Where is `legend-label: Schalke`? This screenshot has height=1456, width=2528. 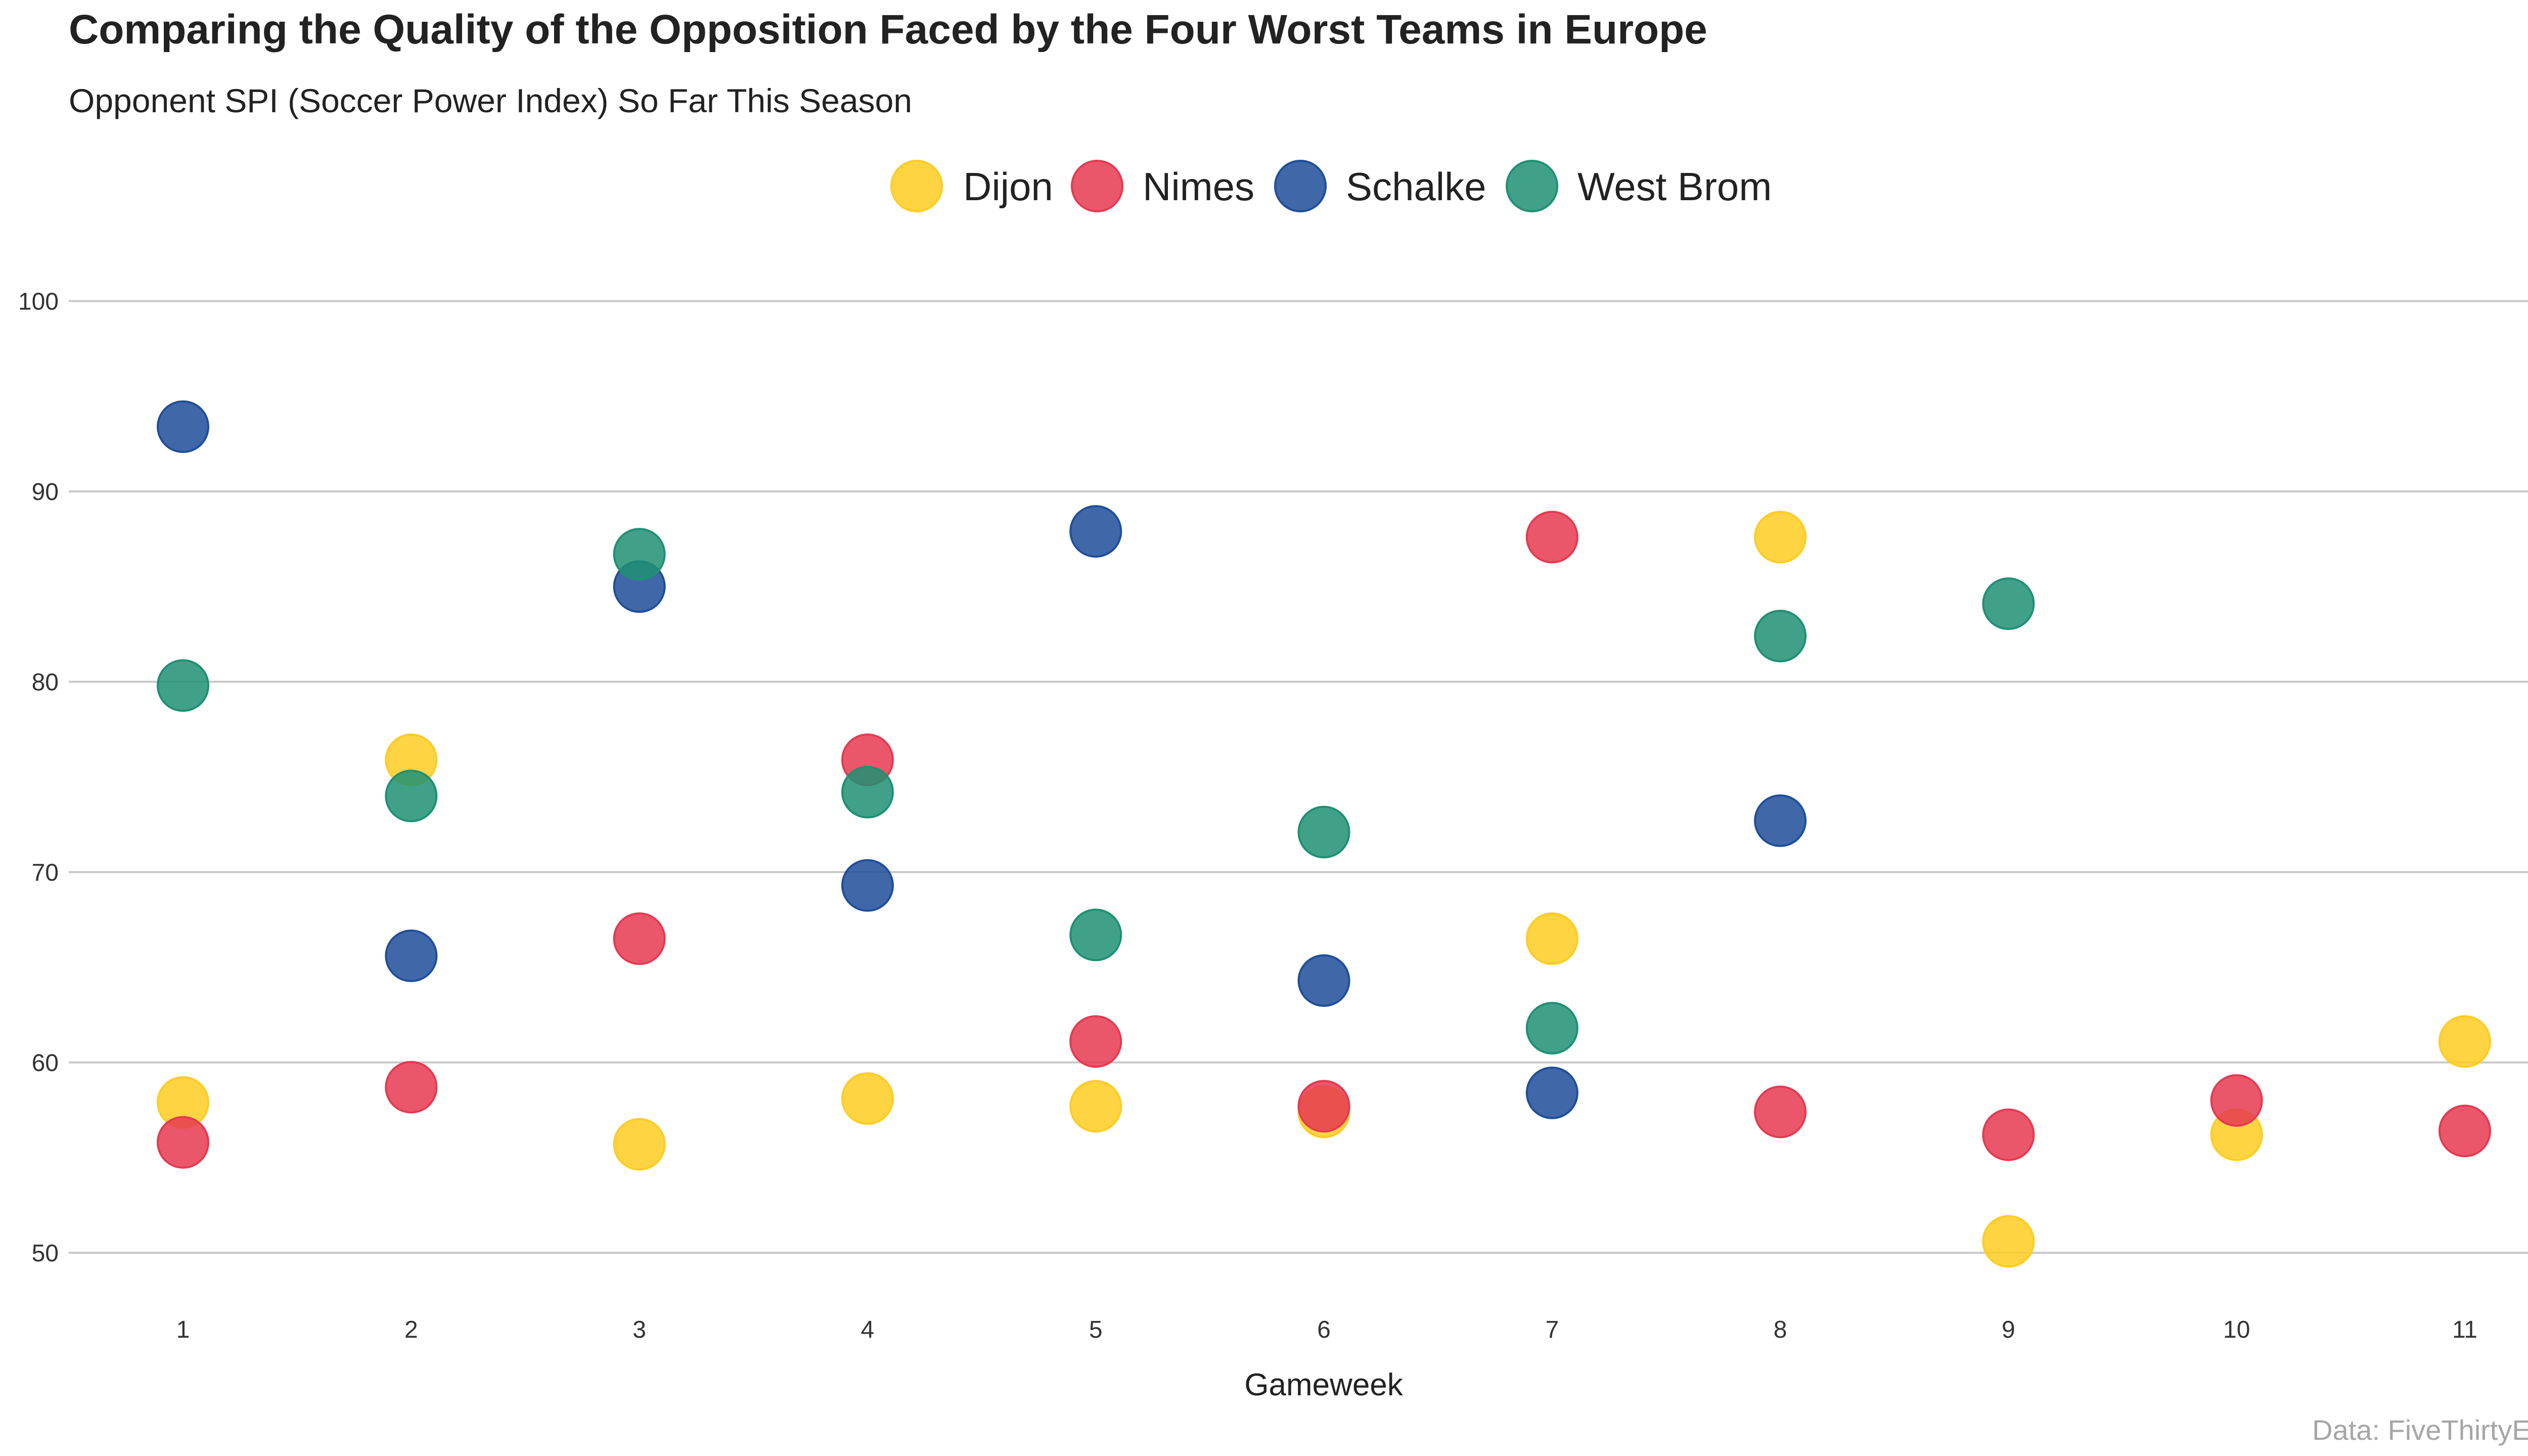 legend-label: Schalke is located at coordinates (1416, 186).